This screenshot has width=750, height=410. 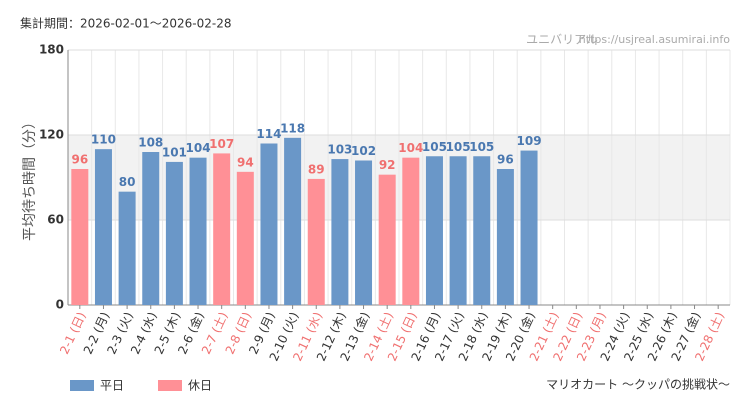 What do you see at coordinates (112, 386) in the screenshot?
I see `legend-label: 平日` at bounding box center [112, 386].